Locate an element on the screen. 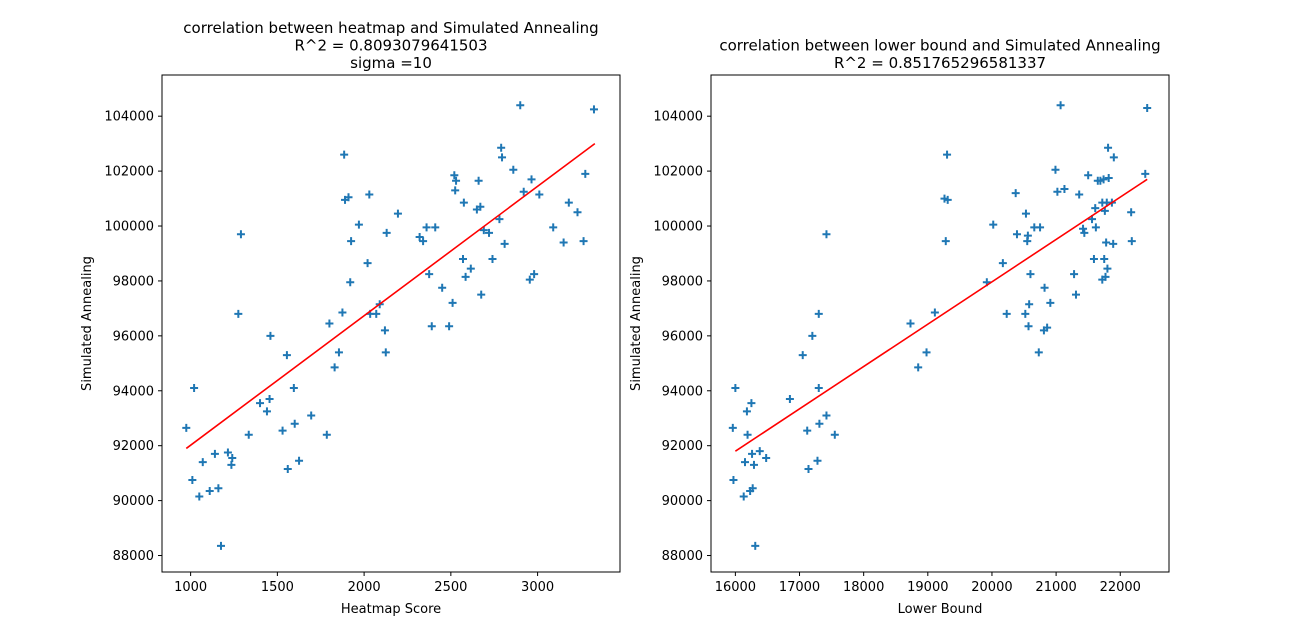  x-tick-label: 1000 is located at coordinates (190, 587).